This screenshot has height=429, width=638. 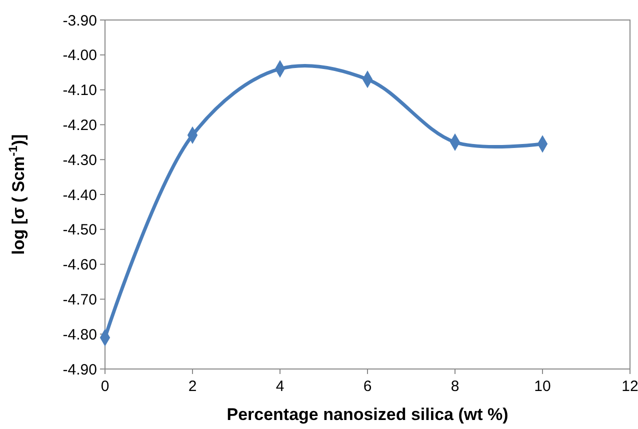 I want to click on y-tick-label: -4.90, so click(x=79, y=369).